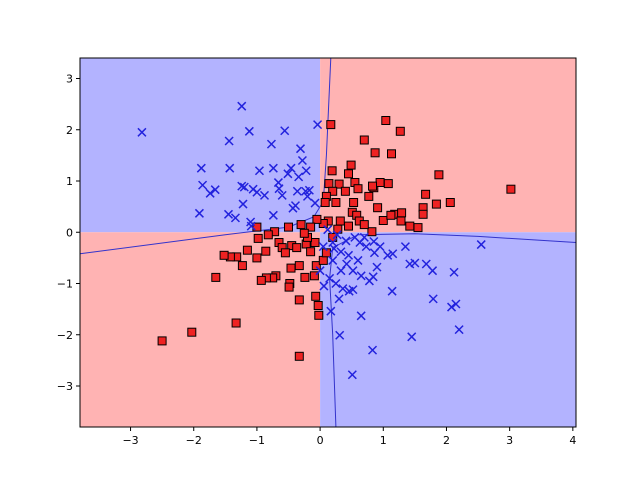 The image size is (640, 480). Describe the element at coordinates (130, 440) in the screenshot. I see `x-tick-label: −3` at that location.